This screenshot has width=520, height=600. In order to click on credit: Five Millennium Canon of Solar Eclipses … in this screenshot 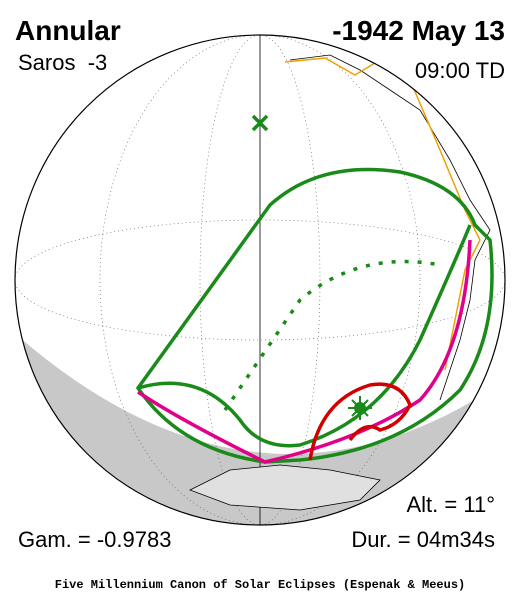, I will do `click(260, 585)`.